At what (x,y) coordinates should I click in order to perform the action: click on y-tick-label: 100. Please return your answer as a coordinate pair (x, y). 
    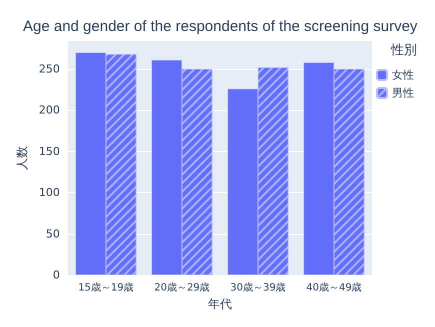
    Looking at the image, I should click on (49, 193).